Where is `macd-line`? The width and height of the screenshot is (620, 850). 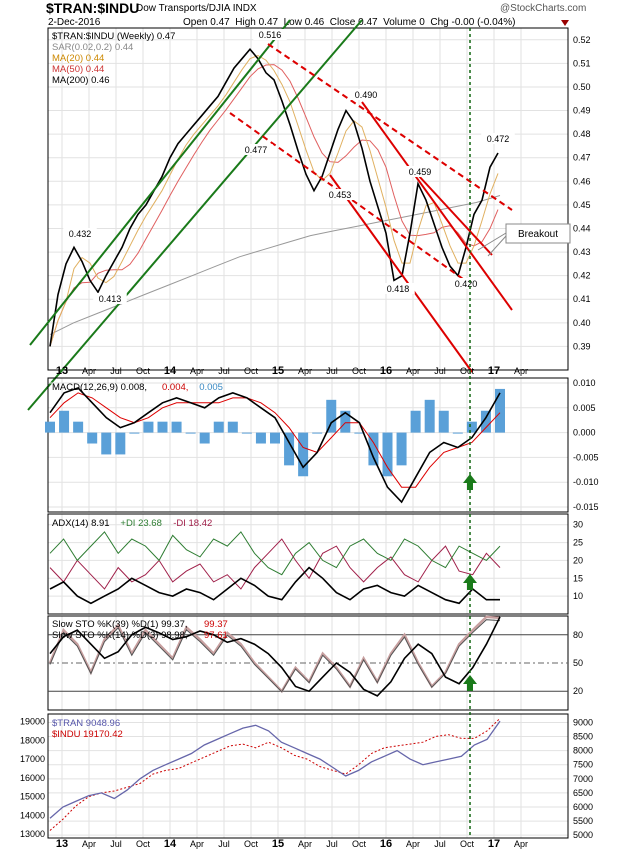 macd-line is located at coordinates (275, 445).